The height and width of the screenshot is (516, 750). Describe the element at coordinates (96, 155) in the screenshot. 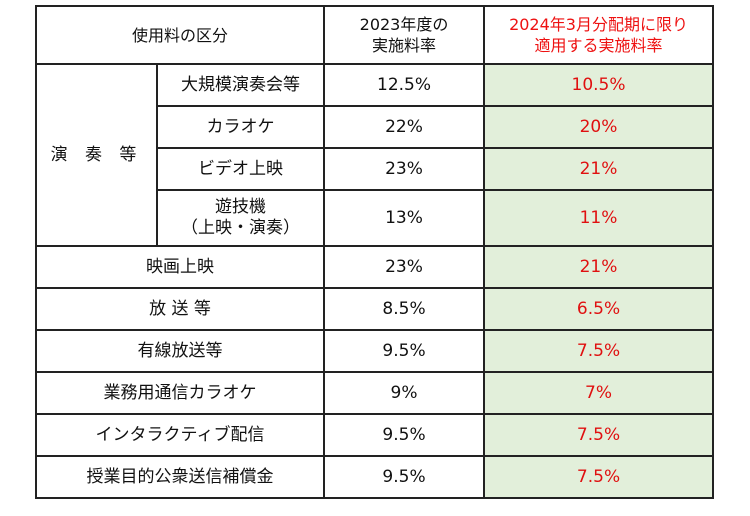

I see `group-label-performance: 演 奏 等` at that location.